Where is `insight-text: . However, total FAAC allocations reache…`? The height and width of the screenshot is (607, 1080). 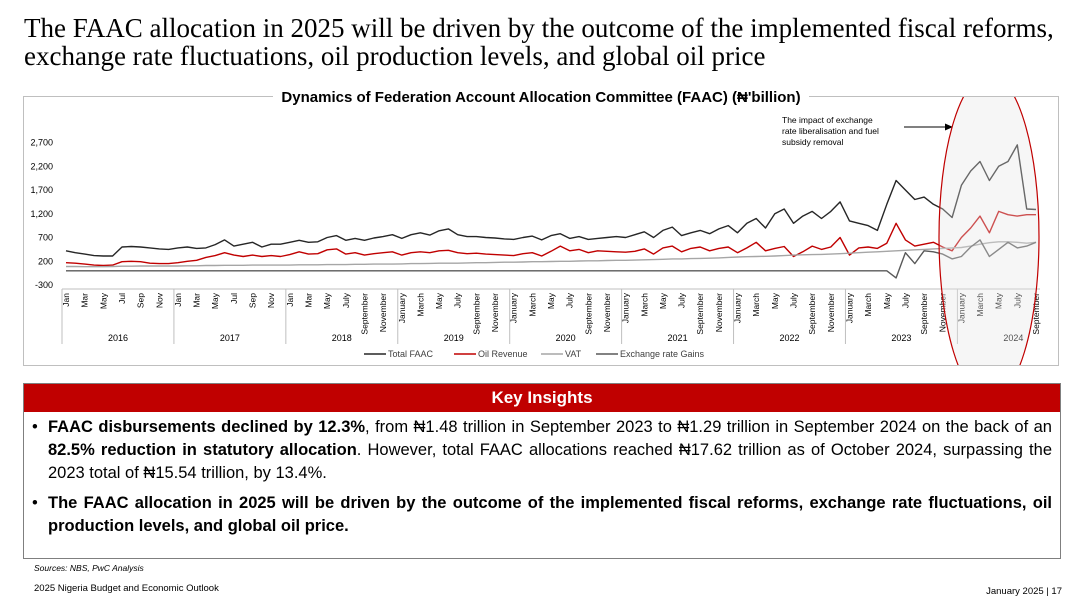 insight-text: . However, total FAAC allocations reache… is located at coordinates (550, 461).